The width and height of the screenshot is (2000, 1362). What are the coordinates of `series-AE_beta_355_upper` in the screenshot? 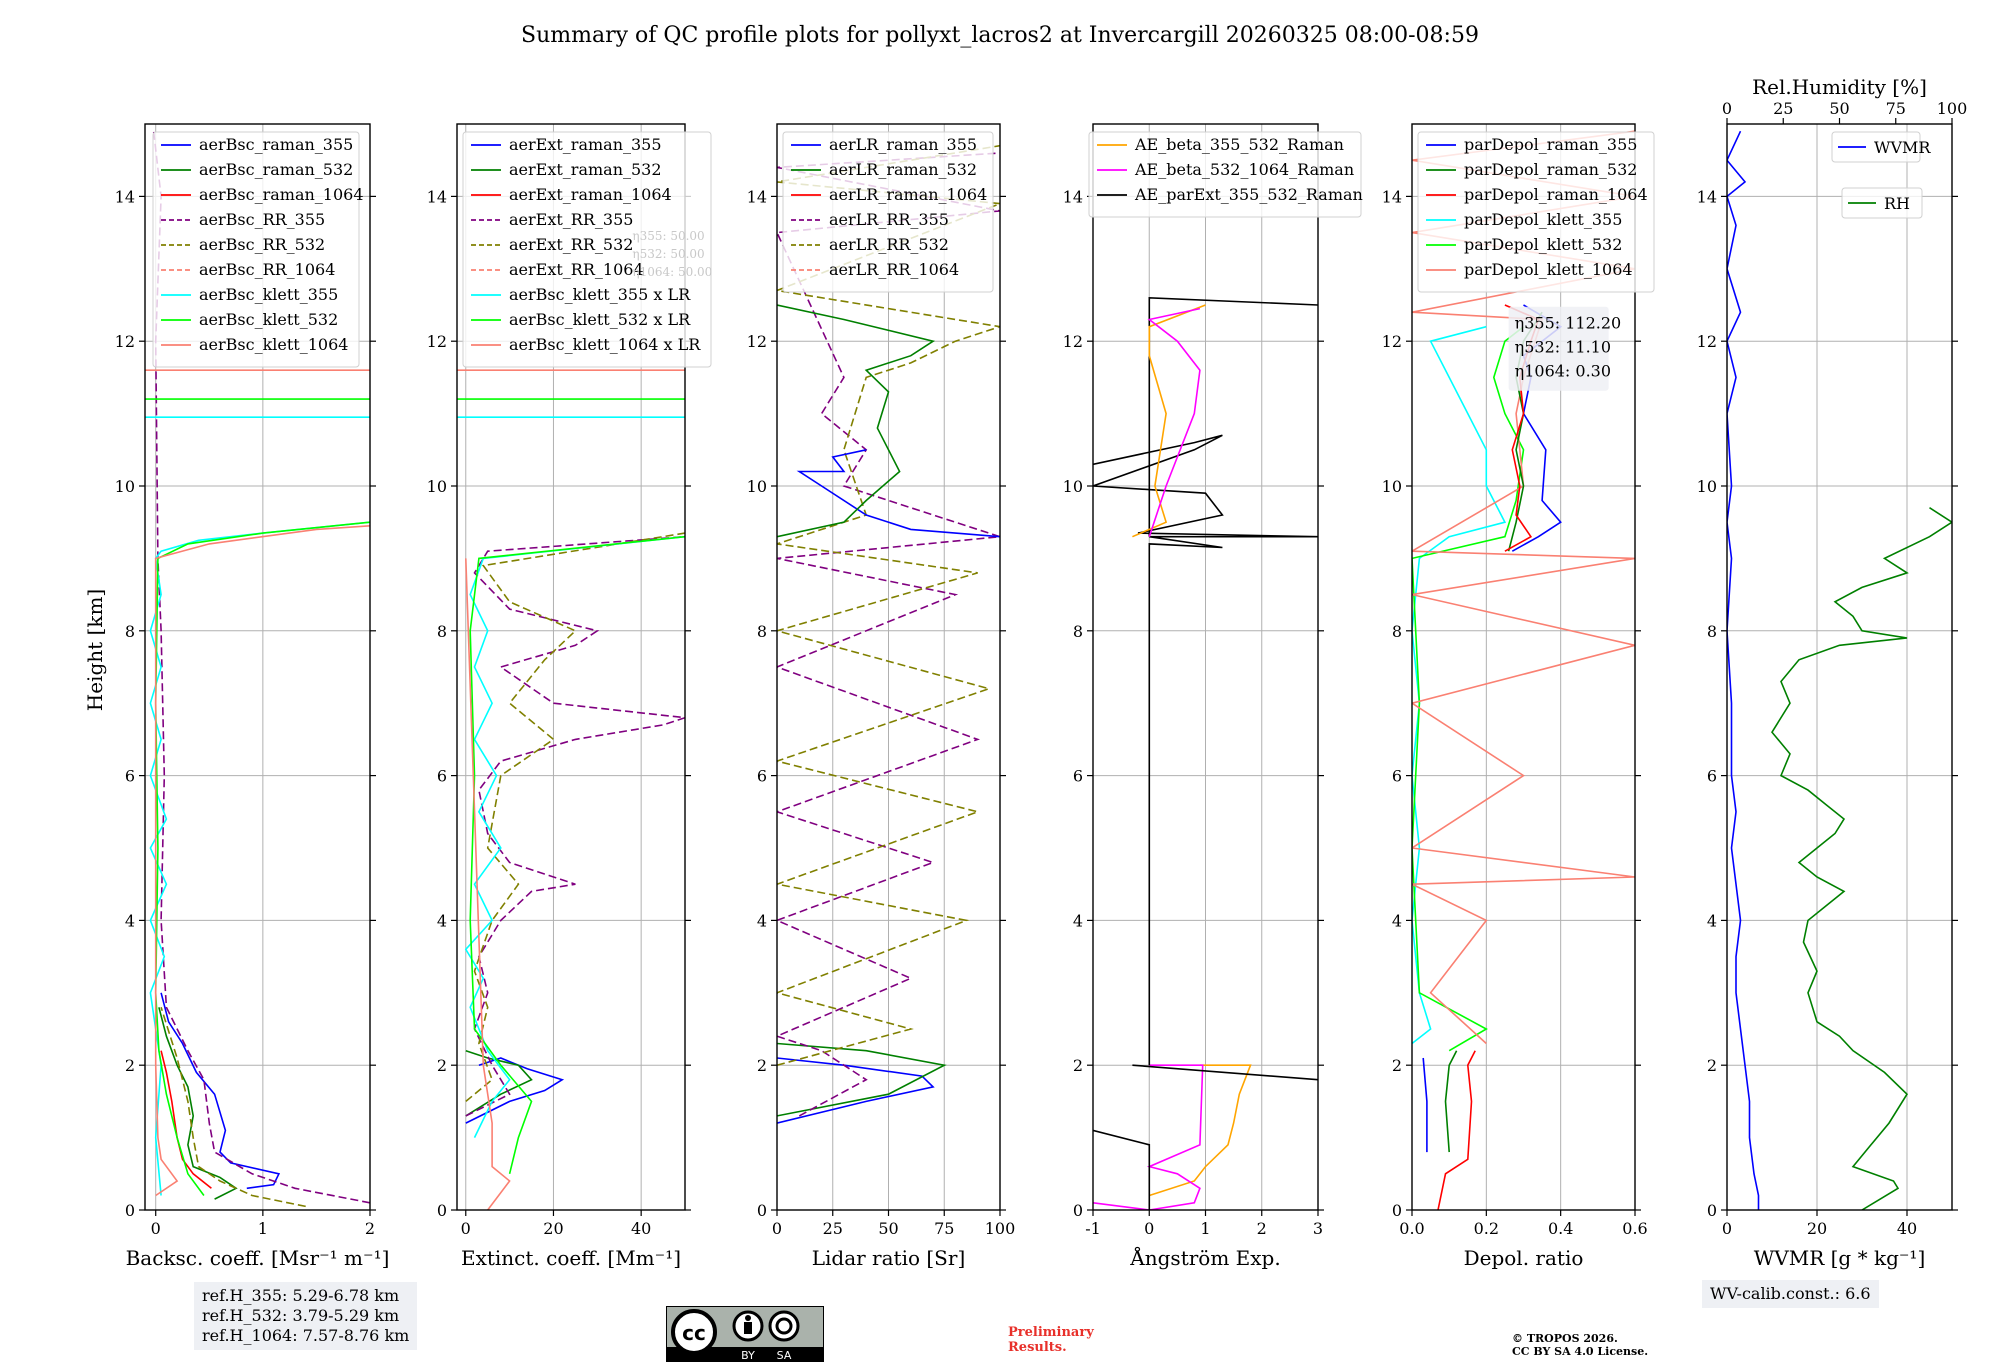 It's located at (1169, 421).